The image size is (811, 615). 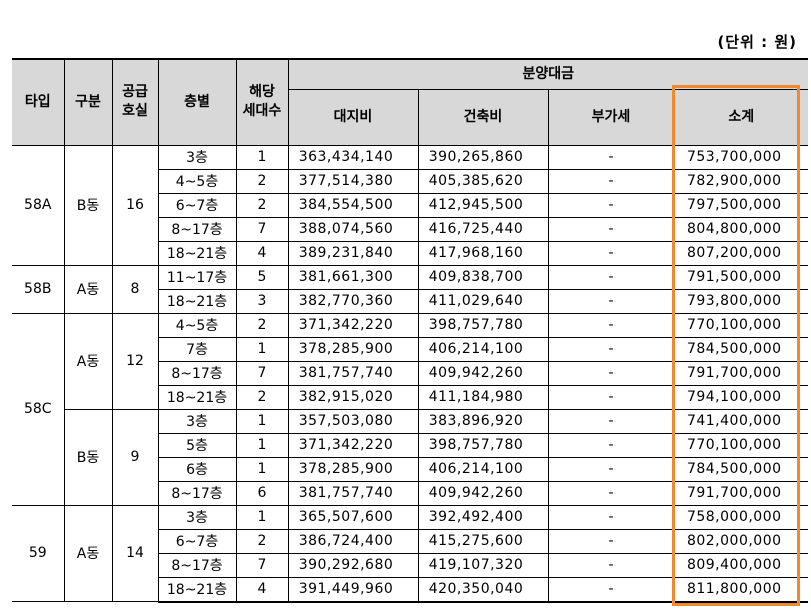 I want to click on building-cell: 412,945,500, so click(x=483, y=205).